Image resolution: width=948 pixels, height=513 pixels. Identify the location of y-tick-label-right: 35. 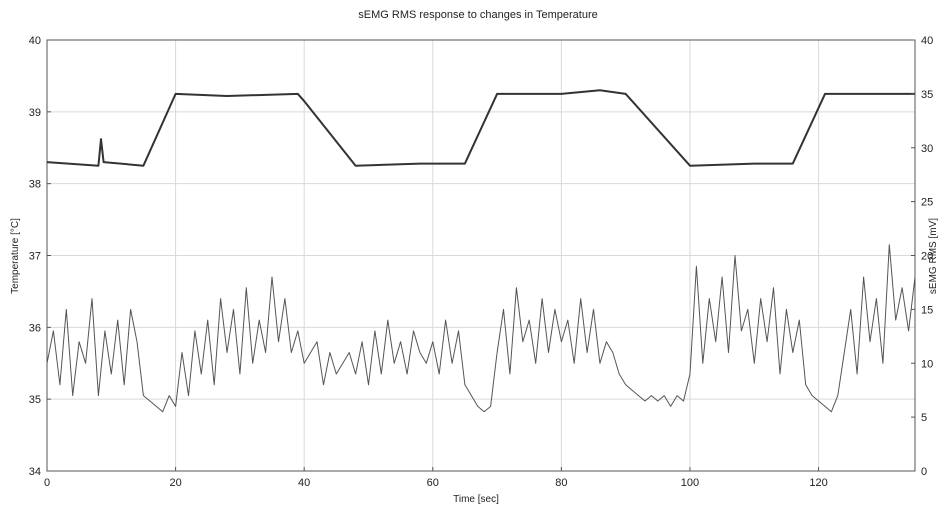
(927, 95).